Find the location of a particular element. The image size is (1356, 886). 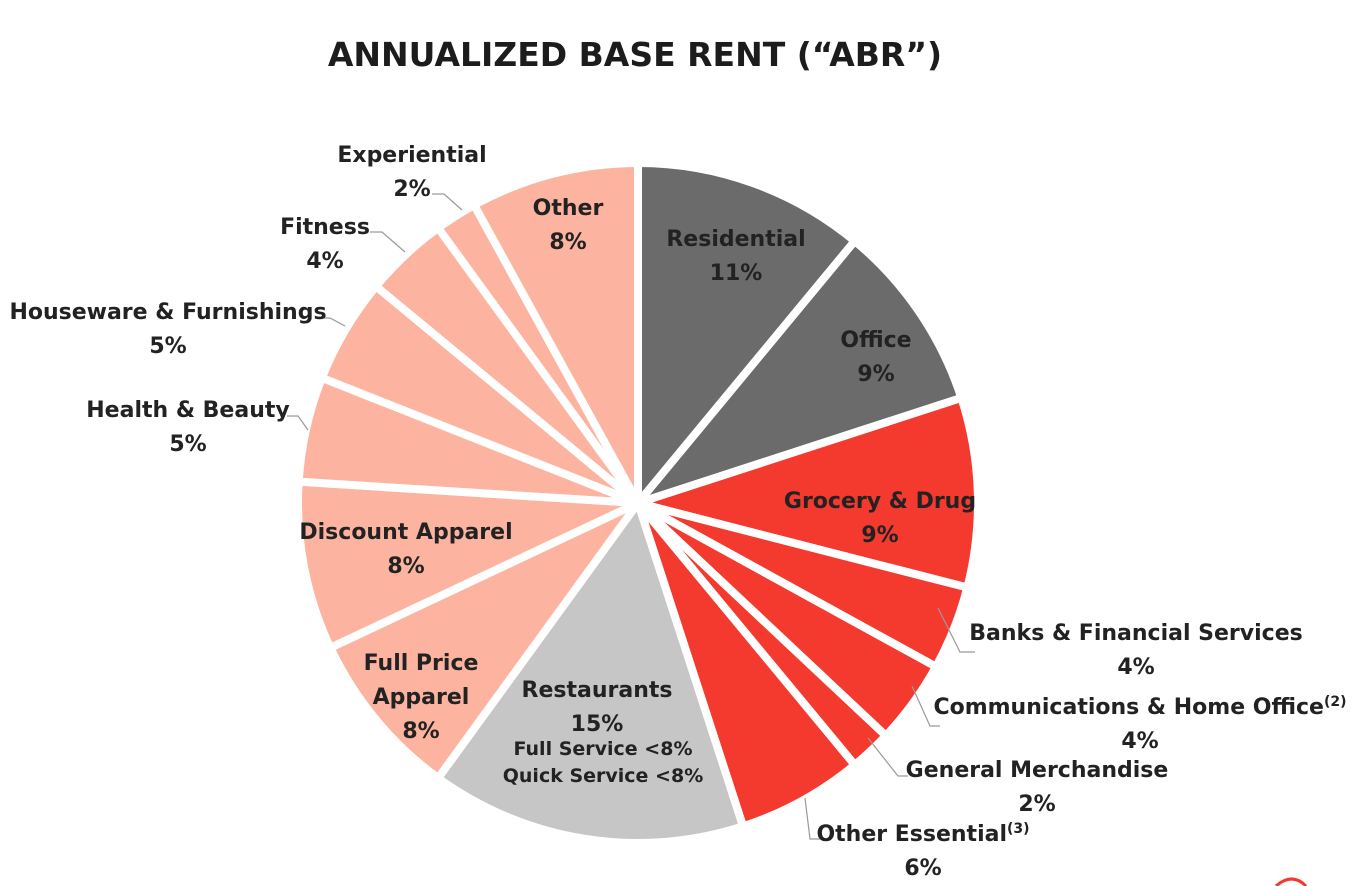

label-name-experiential: Experiential is located at coordinates (411, 155).